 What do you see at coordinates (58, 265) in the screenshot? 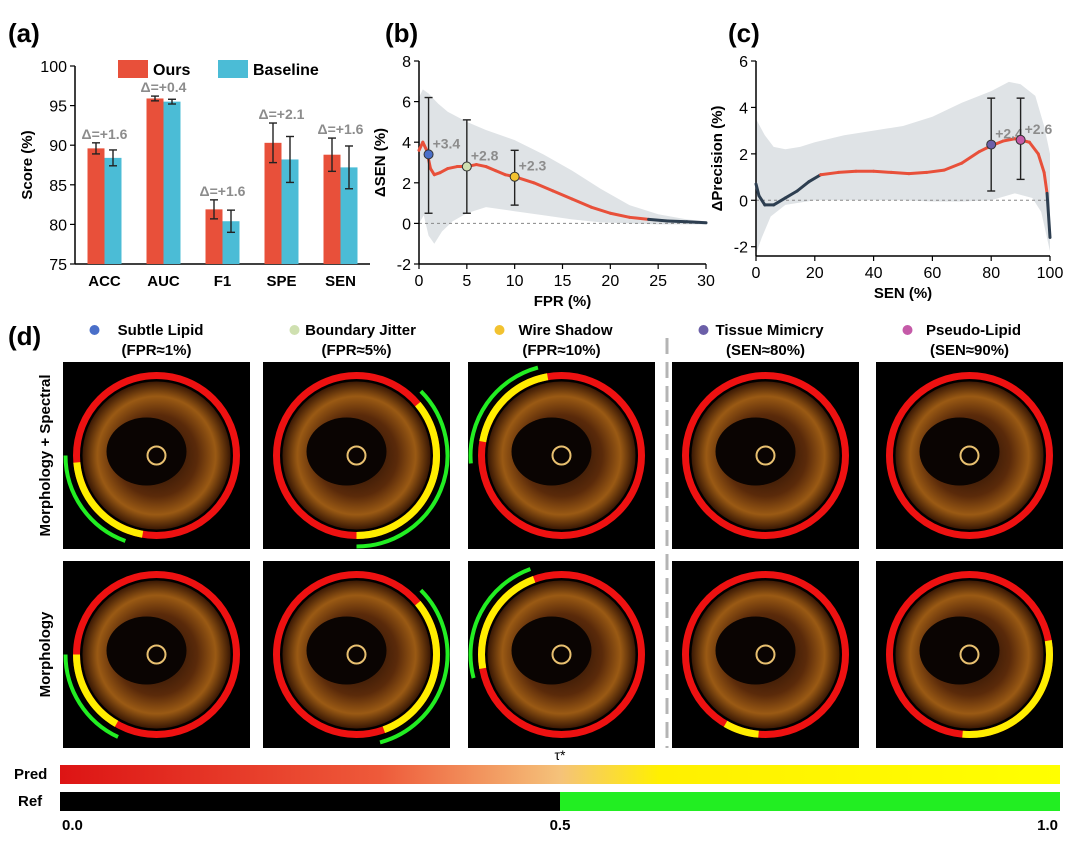
I see `a-ytick-label: 75` at bounding box center [58, 265].